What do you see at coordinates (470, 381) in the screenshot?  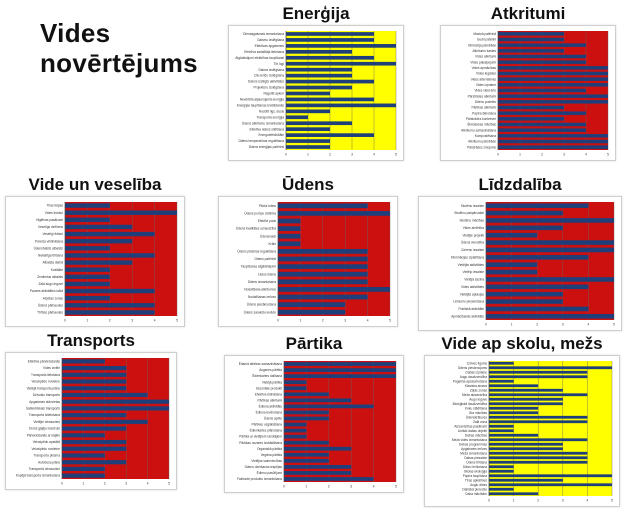 I see `category-label: Pagalma apzaļumošana` at bounding box center [470, 381].